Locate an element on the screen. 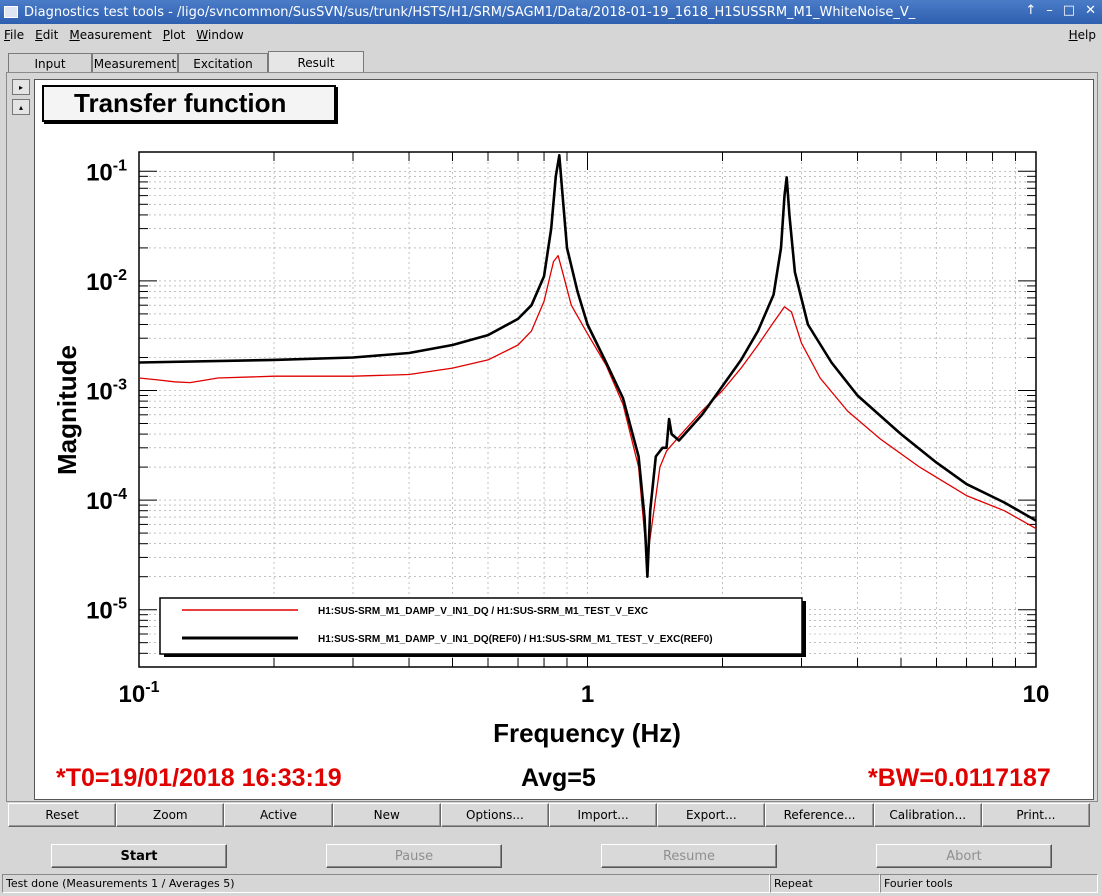 Image resolution: width=1102 pixels, height=896 pixels. start-button: Start is located at coordinates (139, 856).